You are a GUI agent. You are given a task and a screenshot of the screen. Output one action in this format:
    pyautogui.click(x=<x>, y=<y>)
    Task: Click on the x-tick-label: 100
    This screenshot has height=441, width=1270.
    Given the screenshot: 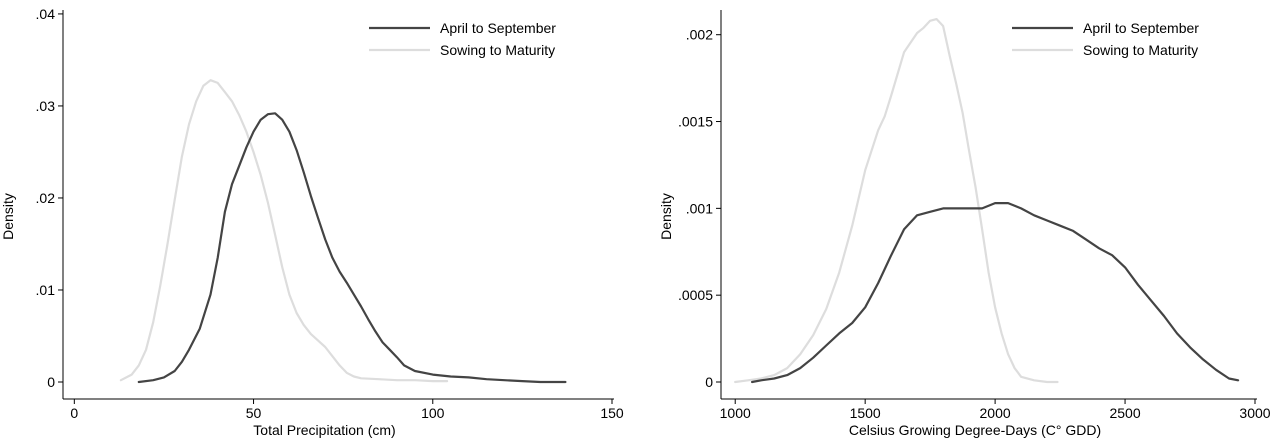 What is the action you would take?
    pyautogui.click(x=433, y=413)
    